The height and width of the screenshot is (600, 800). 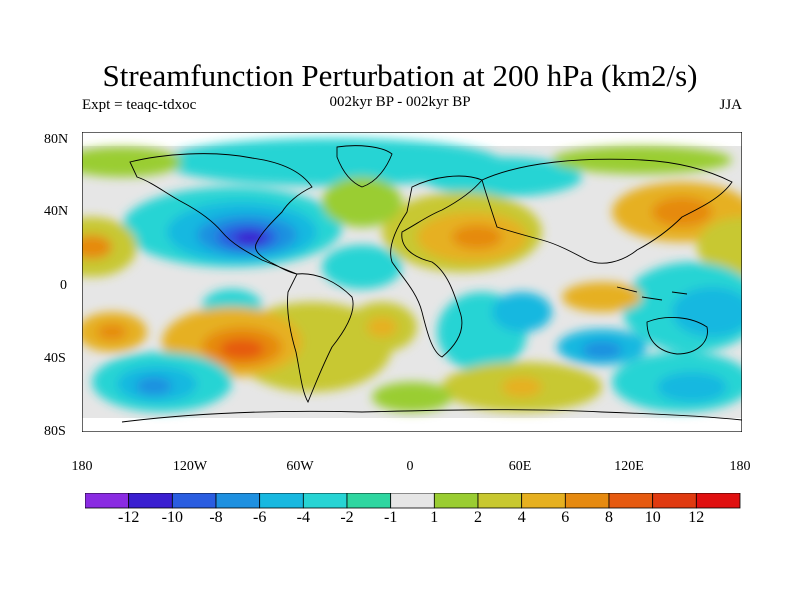 What do you see at coordinates (412, 425) in the screenshot?
I see `south-polar-blank` at bounding box center [412, 425].